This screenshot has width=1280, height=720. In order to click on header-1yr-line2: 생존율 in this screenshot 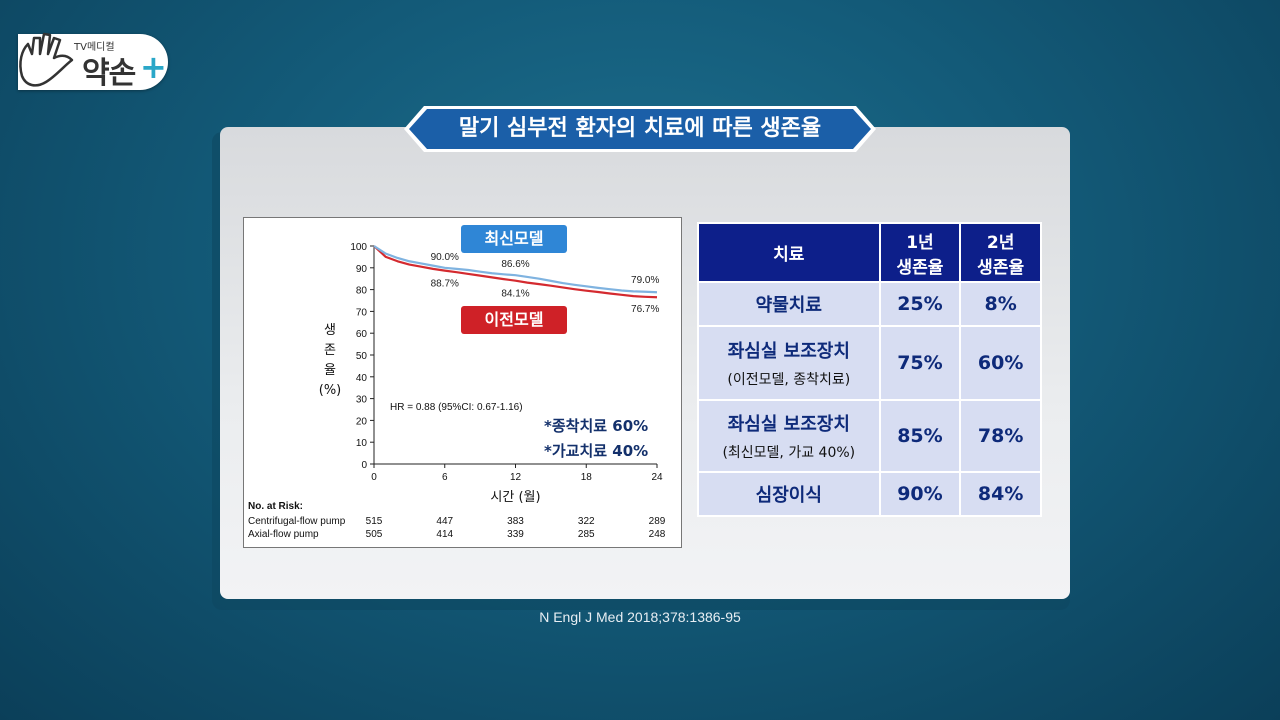, I will do `click(920, 267)`.